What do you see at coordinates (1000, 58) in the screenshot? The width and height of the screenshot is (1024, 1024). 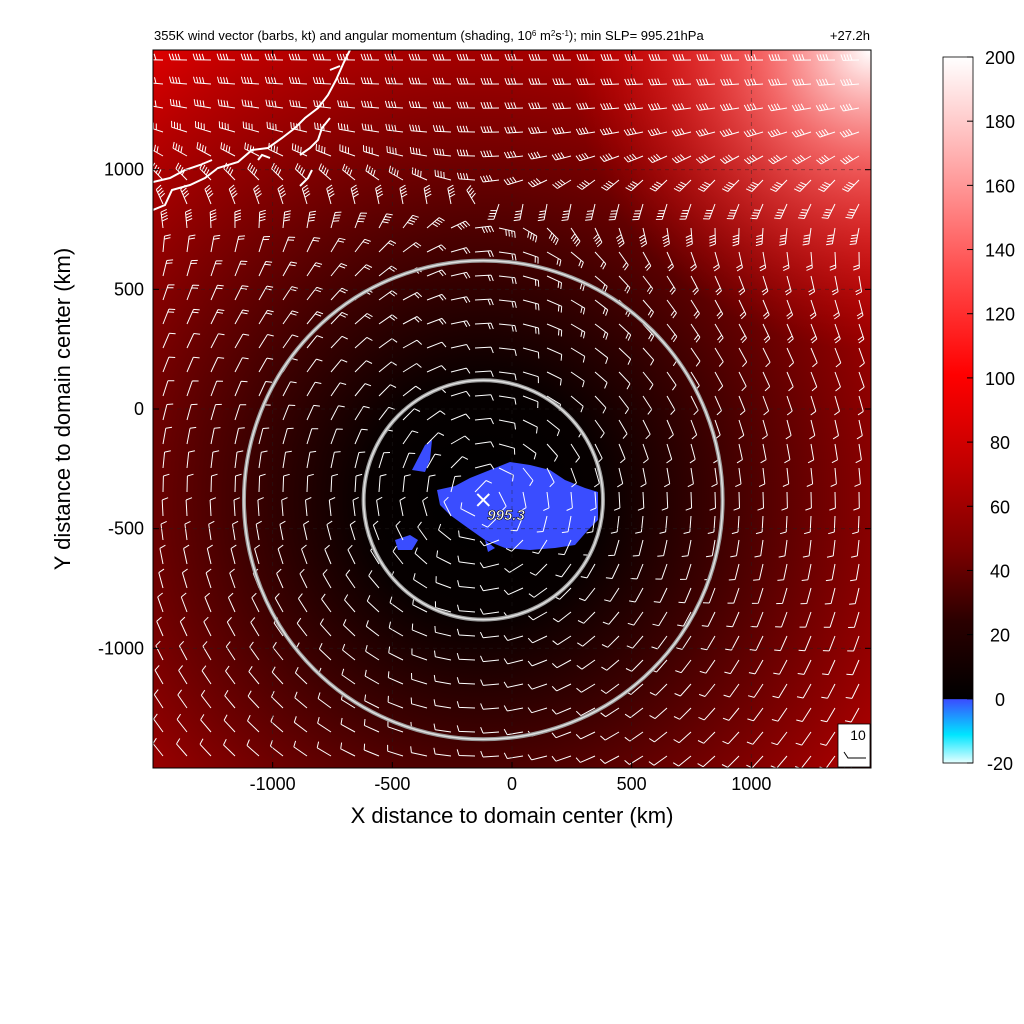 I see `colorbar-tick-label: 200` at bounding box center [1000, 58].